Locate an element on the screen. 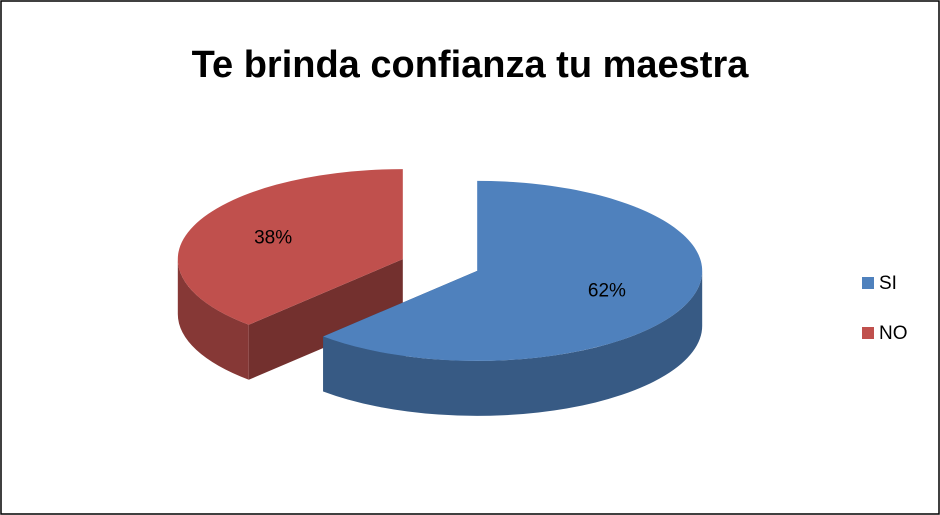 The width and height of the screenshot is (940, 515). data-label: 62% is located at coordinates (607, 290).